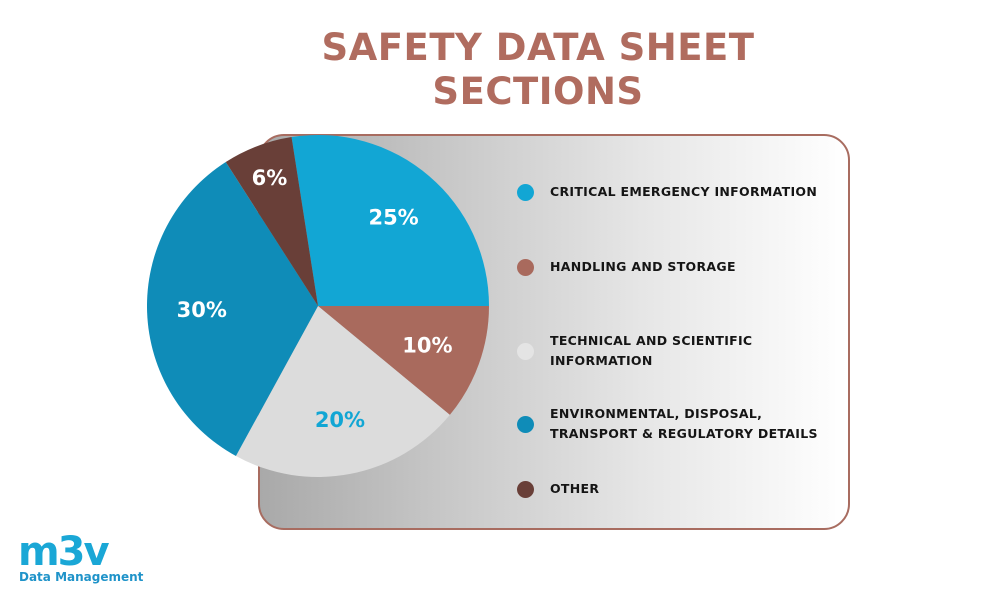 This screenshot has width=1000, height=600. What do you see at coordinates (684, 191) in the screenshot?
I see `legend-label-critical-emergency: CRITICAL EMERGENCY INFORMATION` at bounding box center [684, 191].